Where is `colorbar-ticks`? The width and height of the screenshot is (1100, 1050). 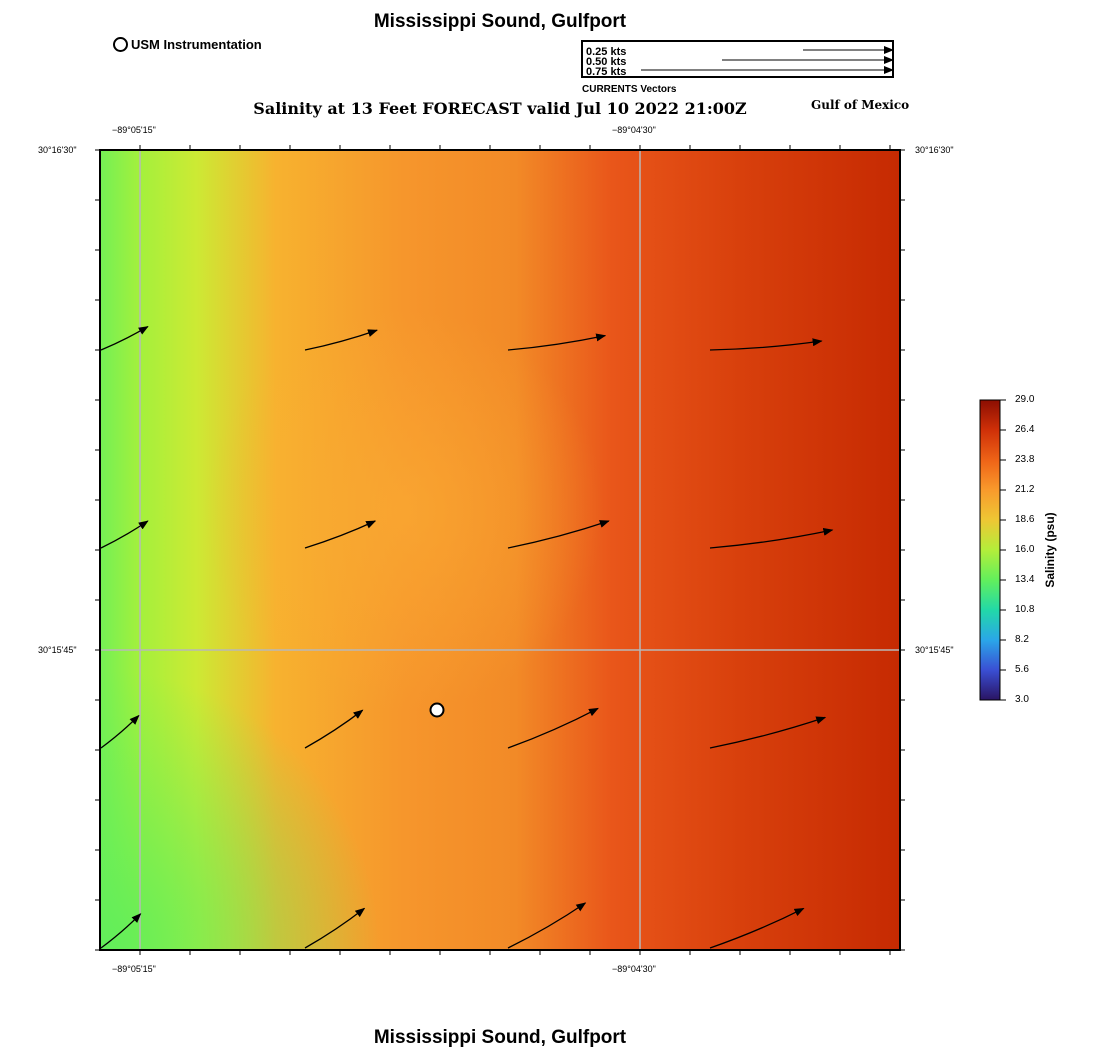
colorbar-ticks is located at coordinates (1003, 550).